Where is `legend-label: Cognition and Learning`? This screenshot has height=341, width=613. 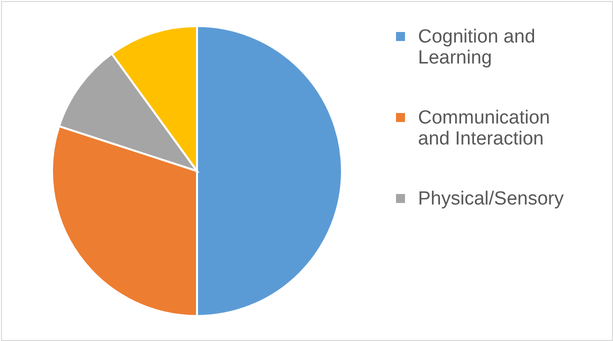 legend-label: Cognition and Learning is located at coordinates (477, 47).